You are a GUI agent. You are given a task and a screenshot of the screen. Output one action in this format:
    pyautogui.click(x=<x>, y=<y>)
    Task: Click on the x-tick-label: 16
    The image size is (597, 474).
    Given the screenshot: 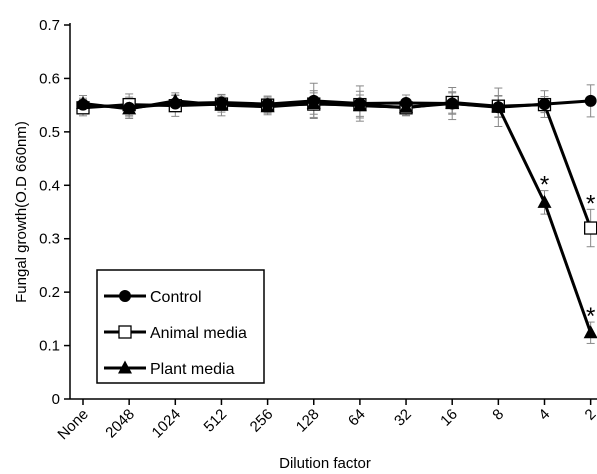 What is the action you would take?
    pyautogui.click(x=449, y=418)
    